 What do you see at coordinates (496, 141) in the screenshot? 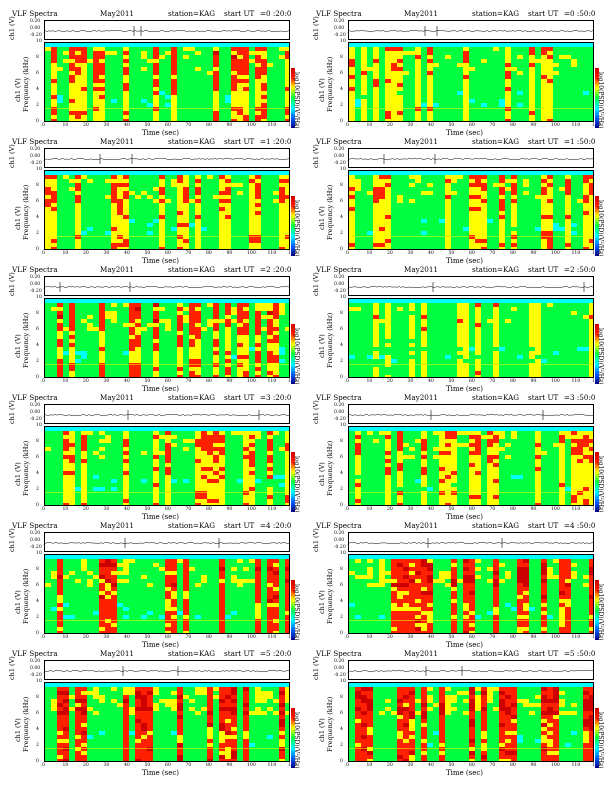
I see `panel-station: station=KAG` at bounding box center [496, 141].